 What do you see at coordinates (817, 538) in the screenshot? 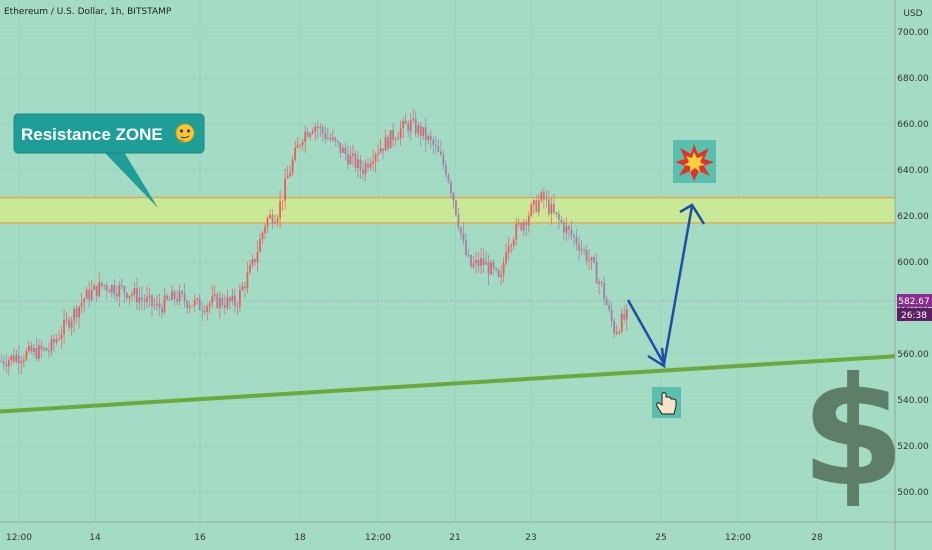
I see `x-tick-label: 28` at bounding box center [817, 538].